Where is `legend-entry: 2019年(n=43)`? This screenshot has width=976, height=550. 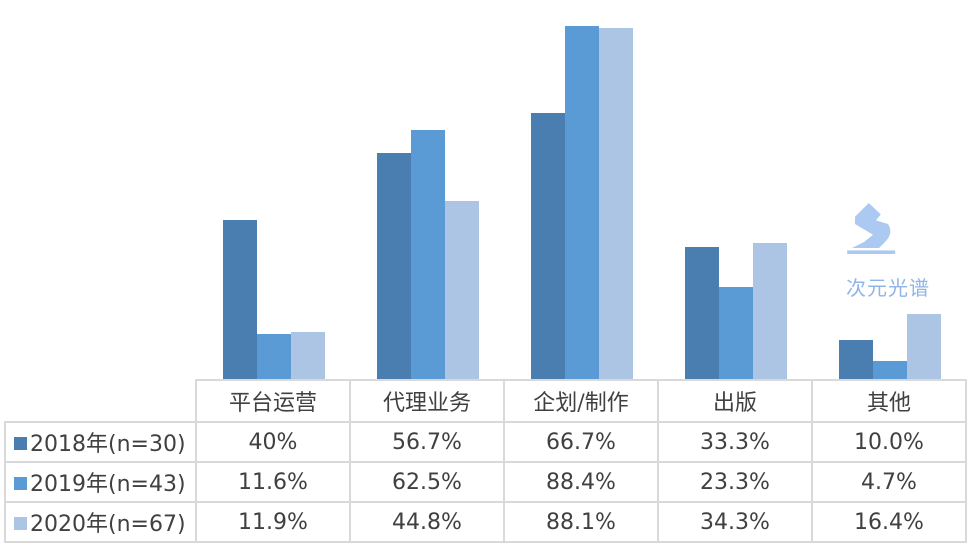
legend-entry: 2019年(n=43) is located at coordinates (100, 482).